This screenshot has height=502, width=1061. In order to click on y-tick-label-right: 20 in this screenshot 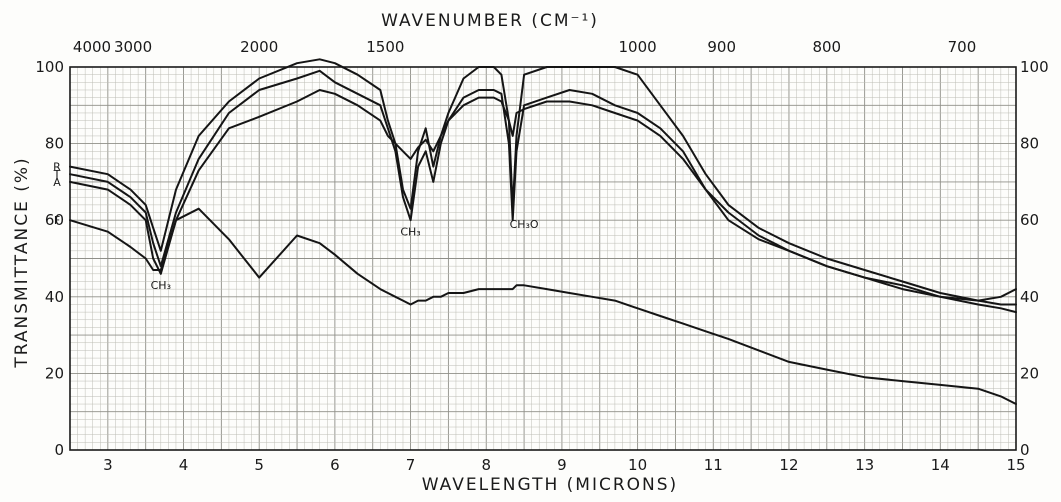, I will do `click(1029, 373)`.